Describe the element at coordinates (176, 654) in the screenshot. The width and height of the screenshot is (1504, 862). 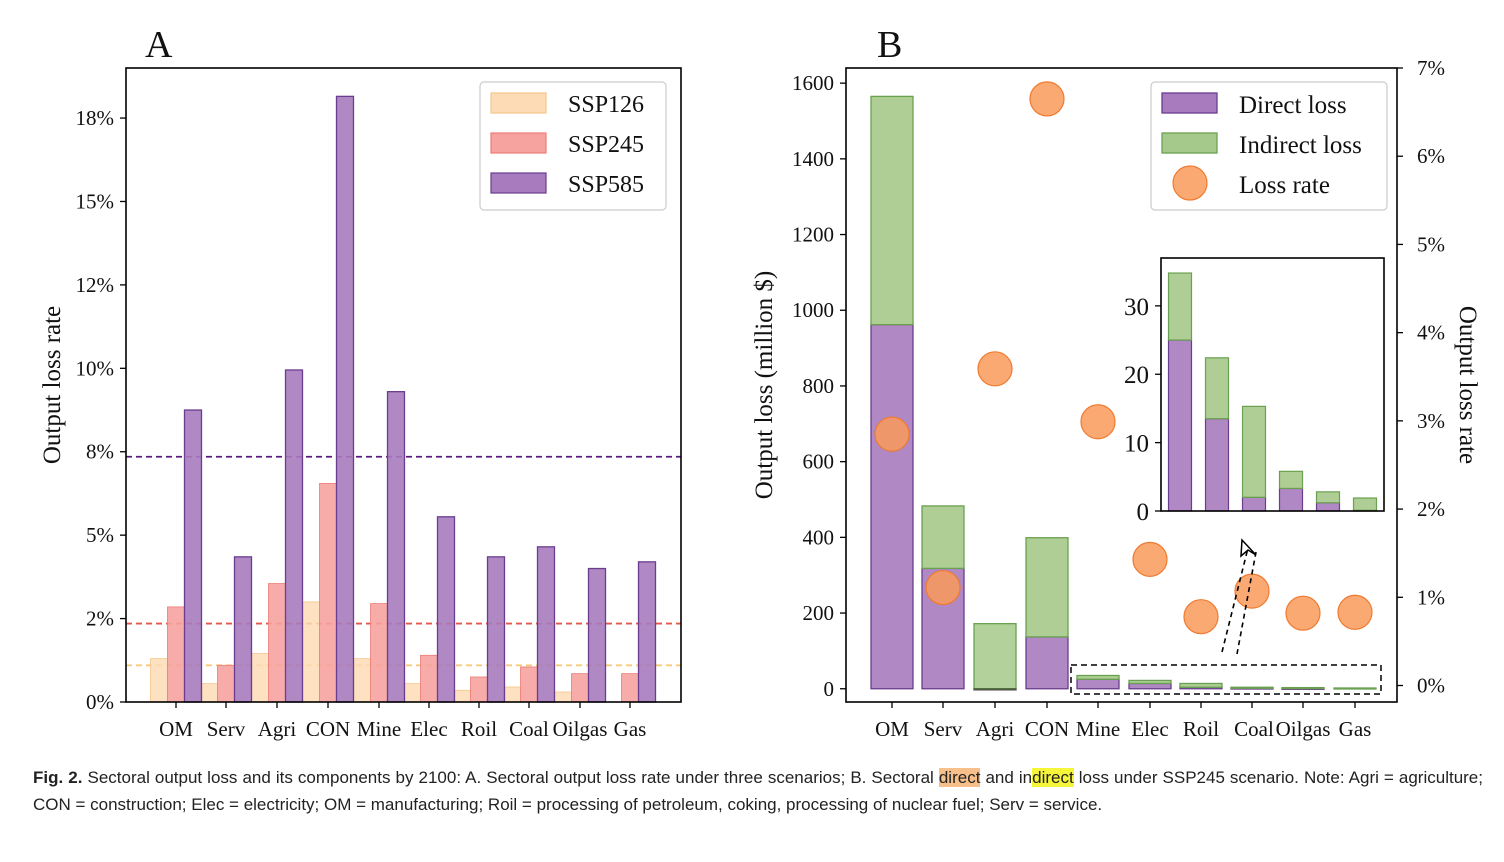
I see `bar-ssp245-om` at that location.